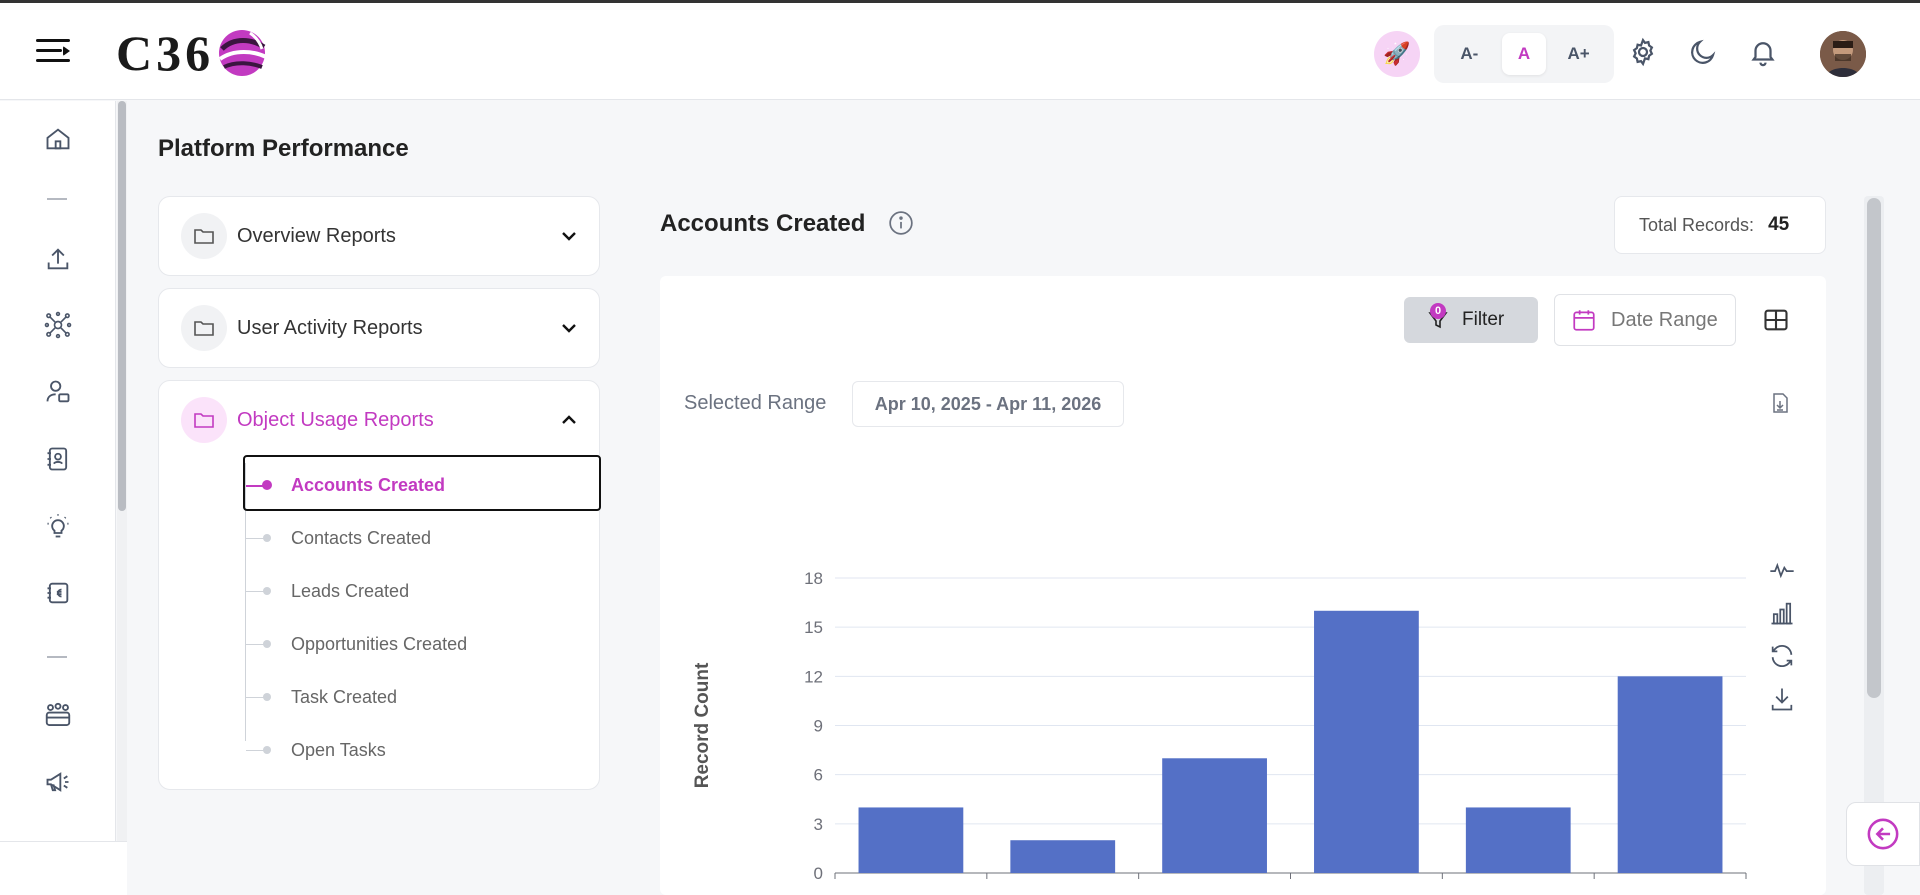 This screenshot has width=1920, height=895. What do you see at coordinates (813, 627) in the screenshot?
I see `y-tick-label: 15` at bounding box center [813, 627].